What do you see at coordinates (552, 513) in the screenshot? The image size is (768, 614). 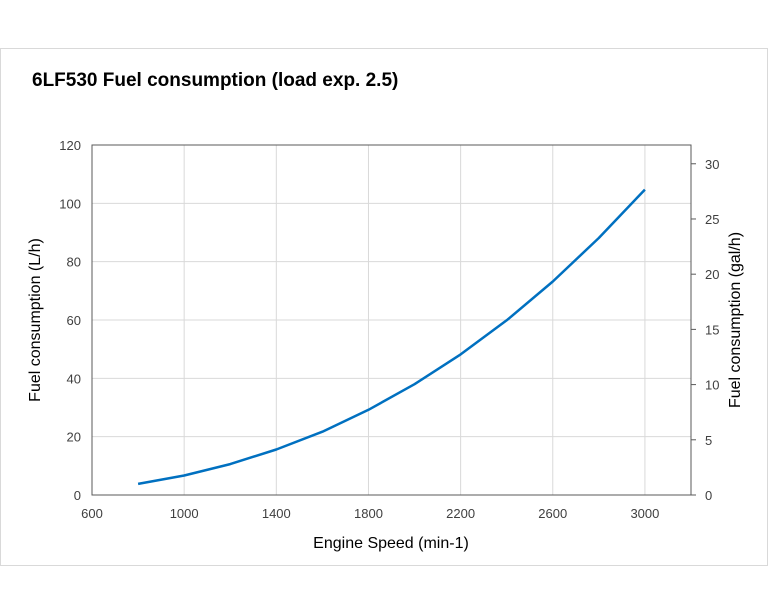 I see `x-tick-label: 2600` at bounding box center [552, 513].